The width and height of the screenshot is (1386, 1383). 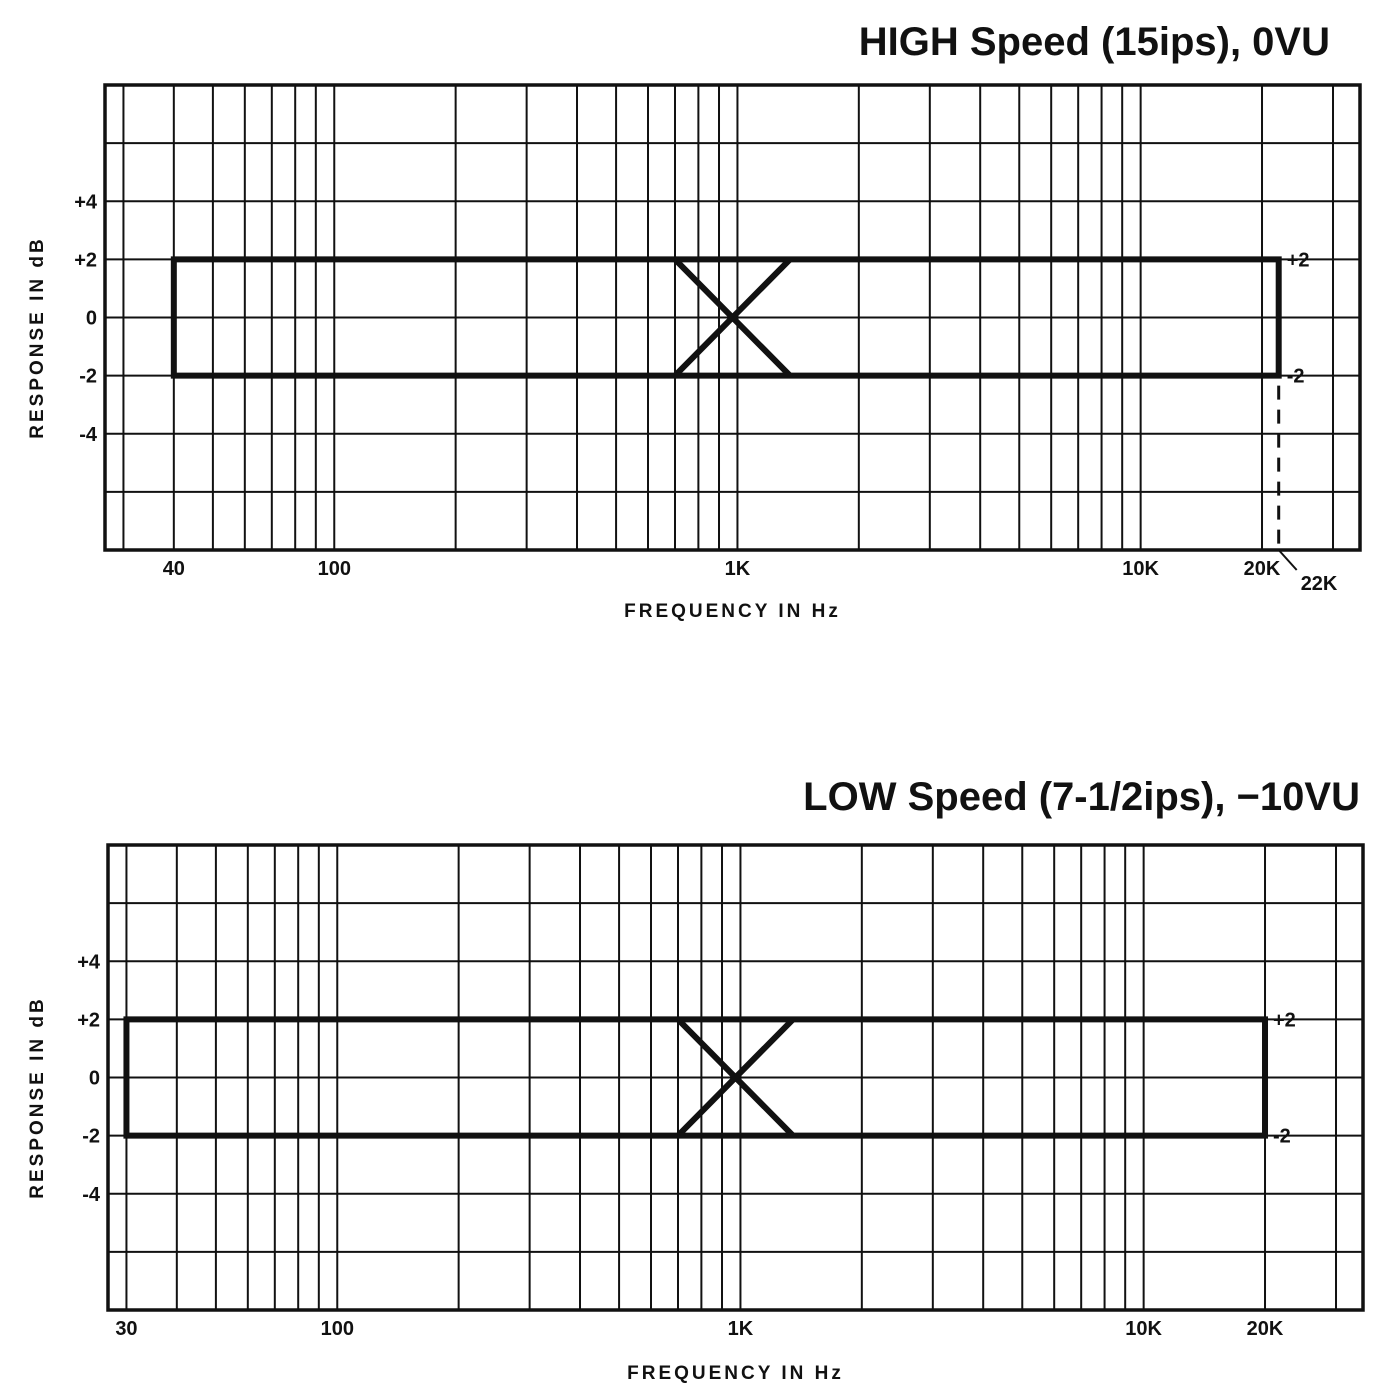 I want to click on annotation-label: 22K, so click(x=1319, y=584).